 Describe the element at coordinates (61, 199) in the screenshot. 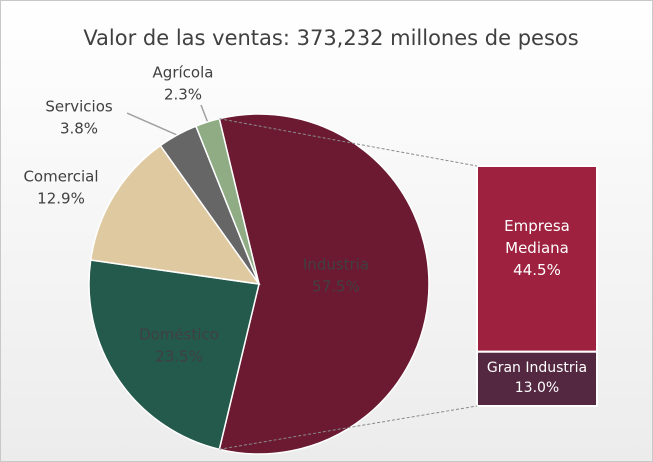

I see `slice-value: 12.9%` at that location.